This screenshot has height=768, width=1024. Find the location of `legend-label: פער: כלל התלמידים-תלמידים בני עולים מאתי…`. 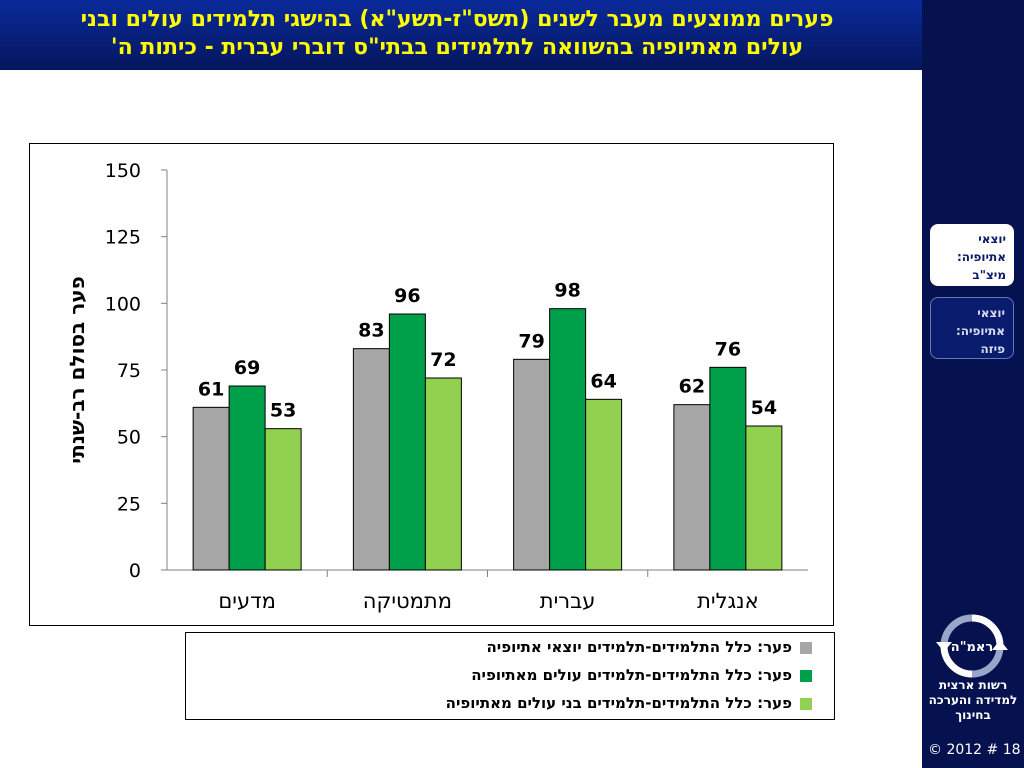

legend-label: פער: כלל התלמידים-תלמידים בני עולים מאתי… is located at coordinates (618, 703).